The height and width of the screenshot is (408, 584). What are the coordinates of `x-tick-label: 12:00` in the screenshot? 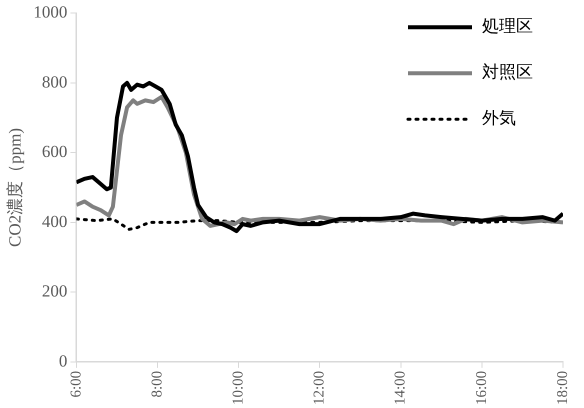 It's located at (320, 388).